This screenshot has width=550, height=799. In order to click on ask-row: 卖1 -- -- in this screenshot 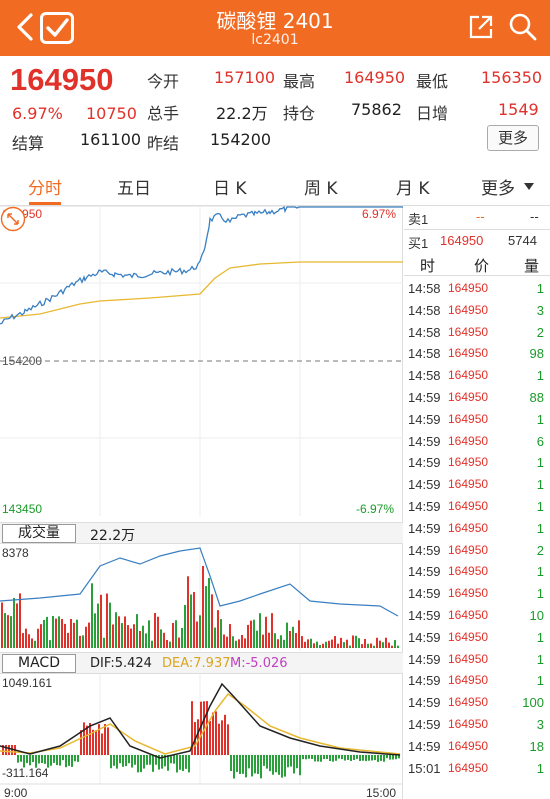, I will do `click(477, 217)`.